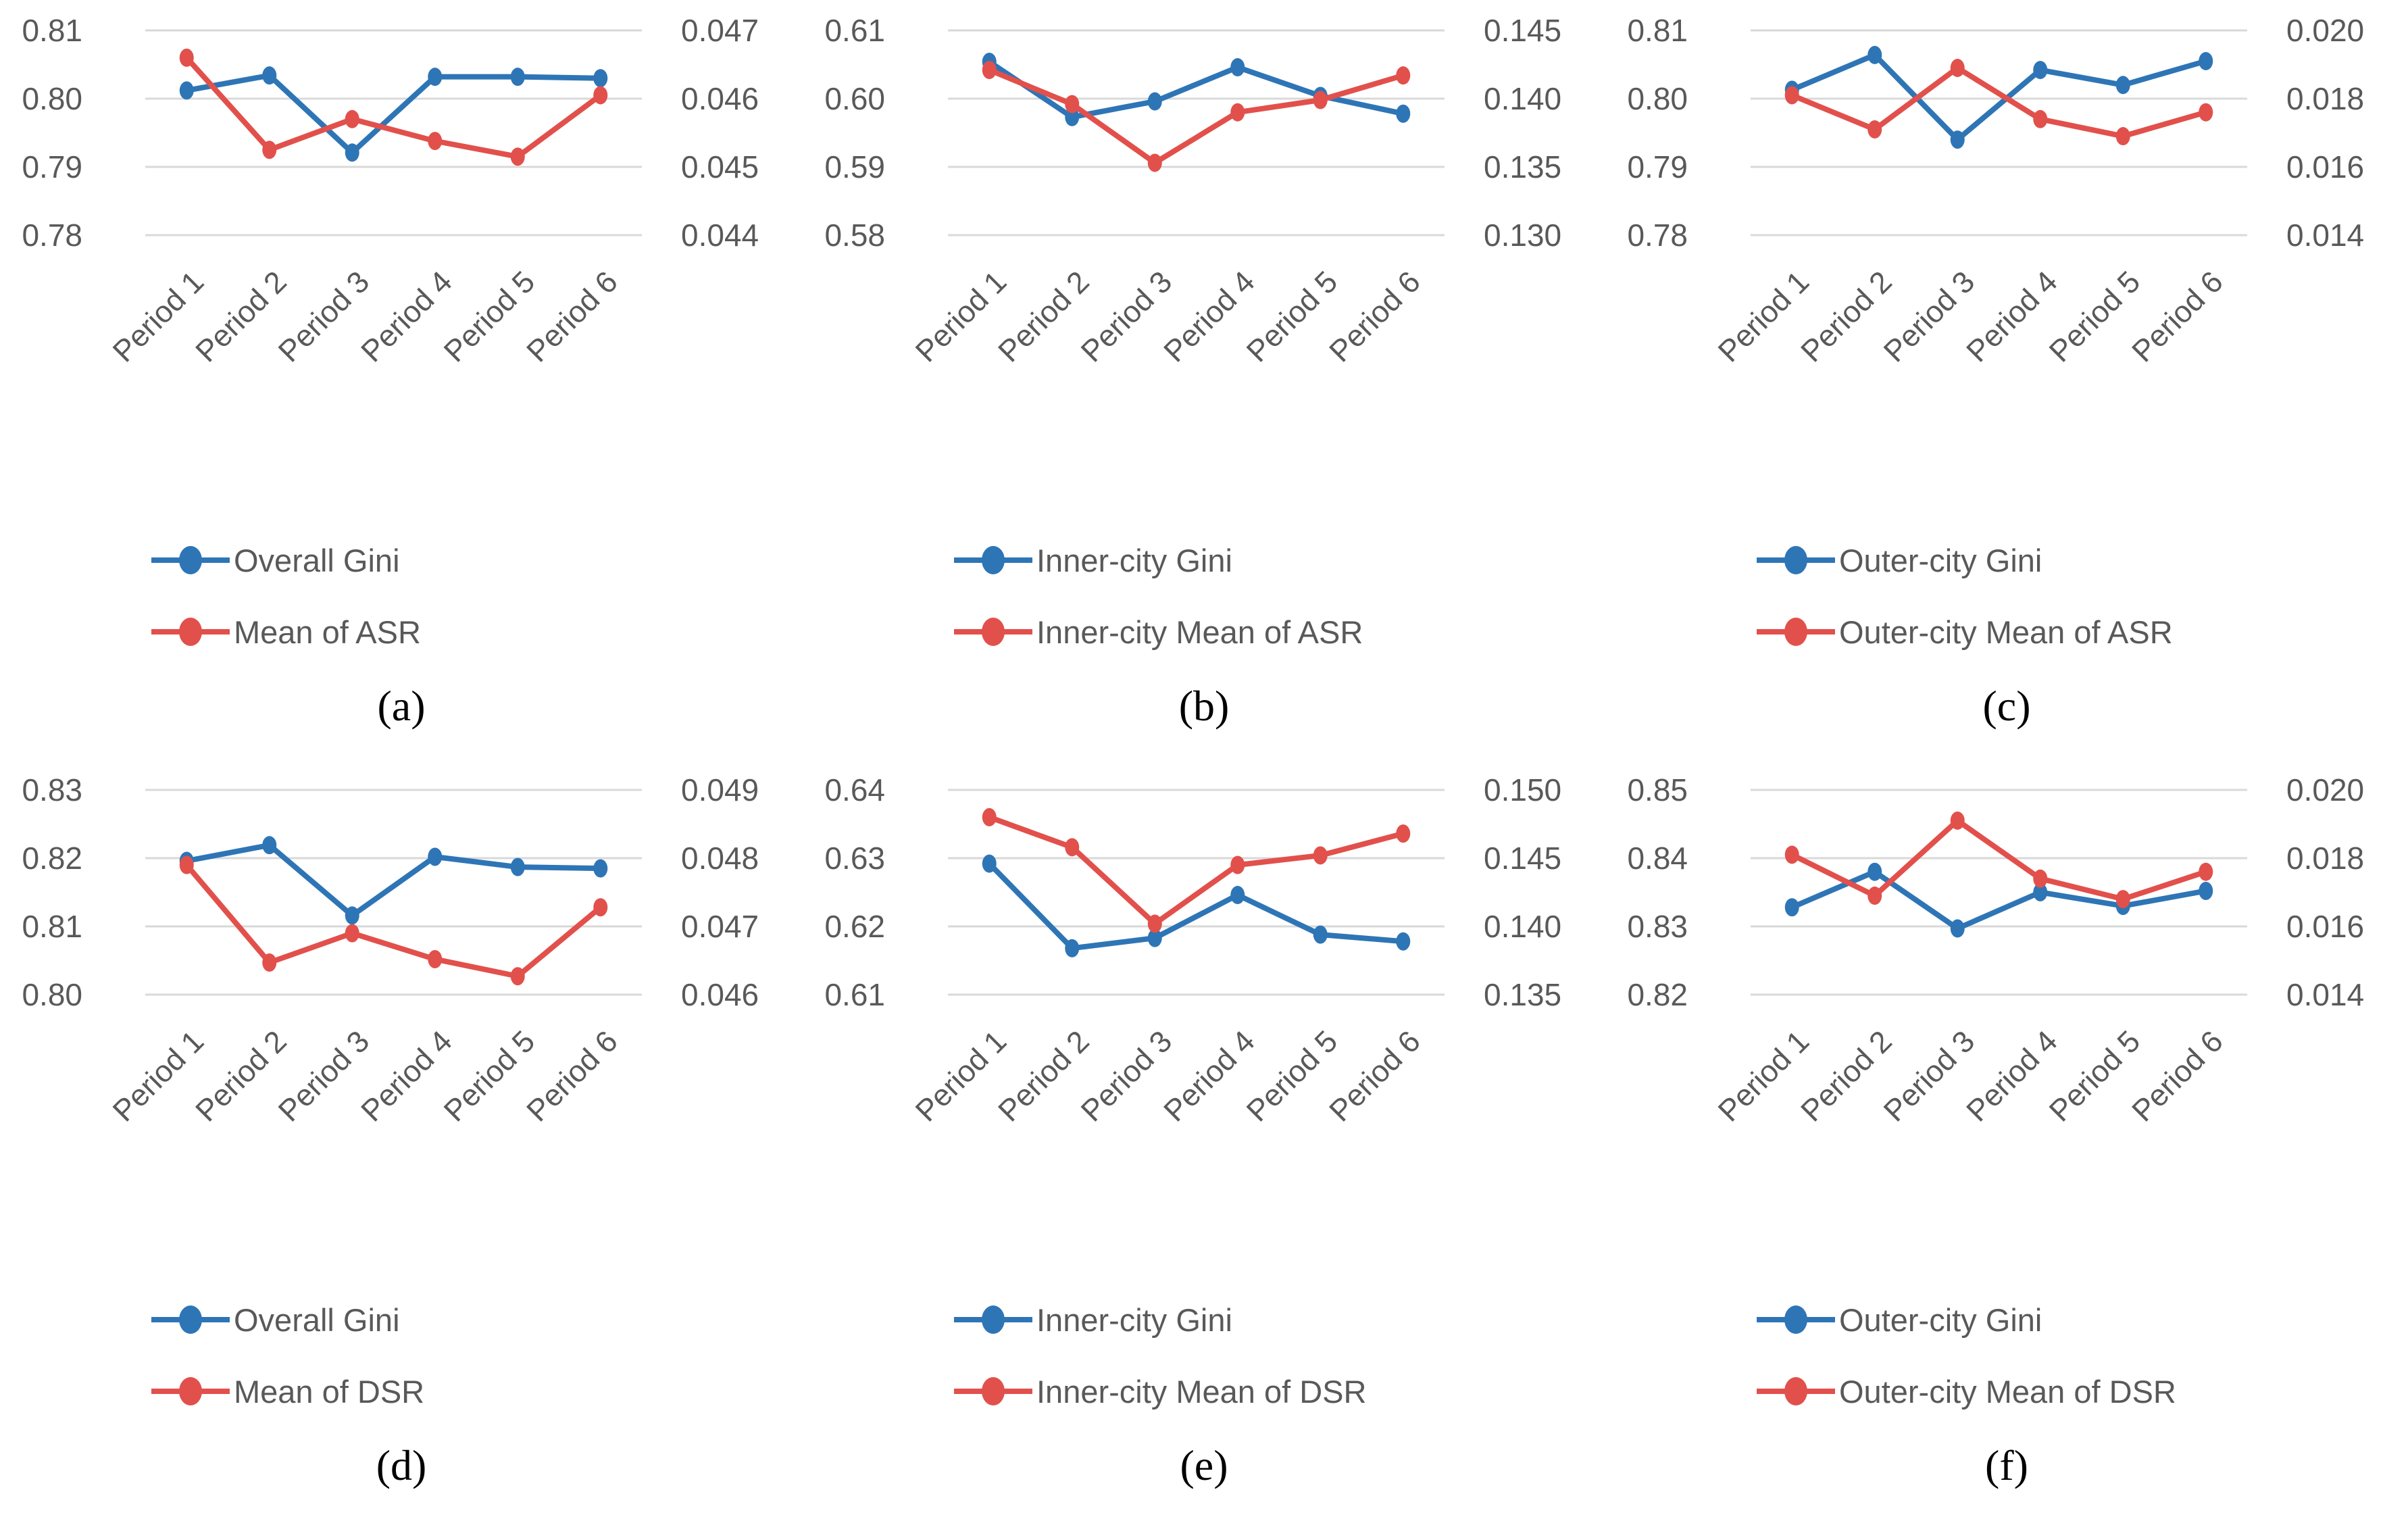  Describe the element at coordinates (2325, 166) in the screenshot. I see `right-axis-tick-label: 0.016` at that location.